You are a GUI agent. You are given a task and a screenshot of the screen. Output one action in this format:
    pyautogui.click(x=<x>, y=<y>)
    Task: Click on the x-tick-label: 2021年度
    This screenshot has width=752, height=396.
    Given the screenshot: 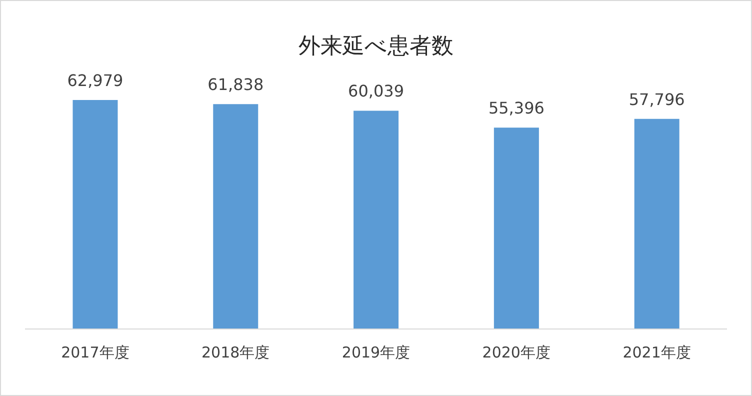 What is the action you would take?
    pyautogui.click(x=656, y=353)
    